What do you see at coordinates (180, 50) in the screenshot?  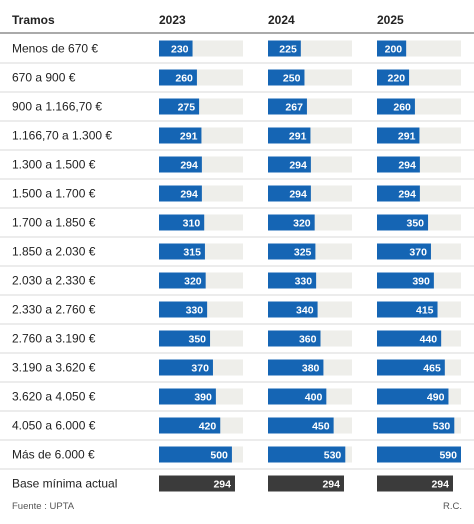 I see `bar-value-label: 230` at bounding box center [180, 50].